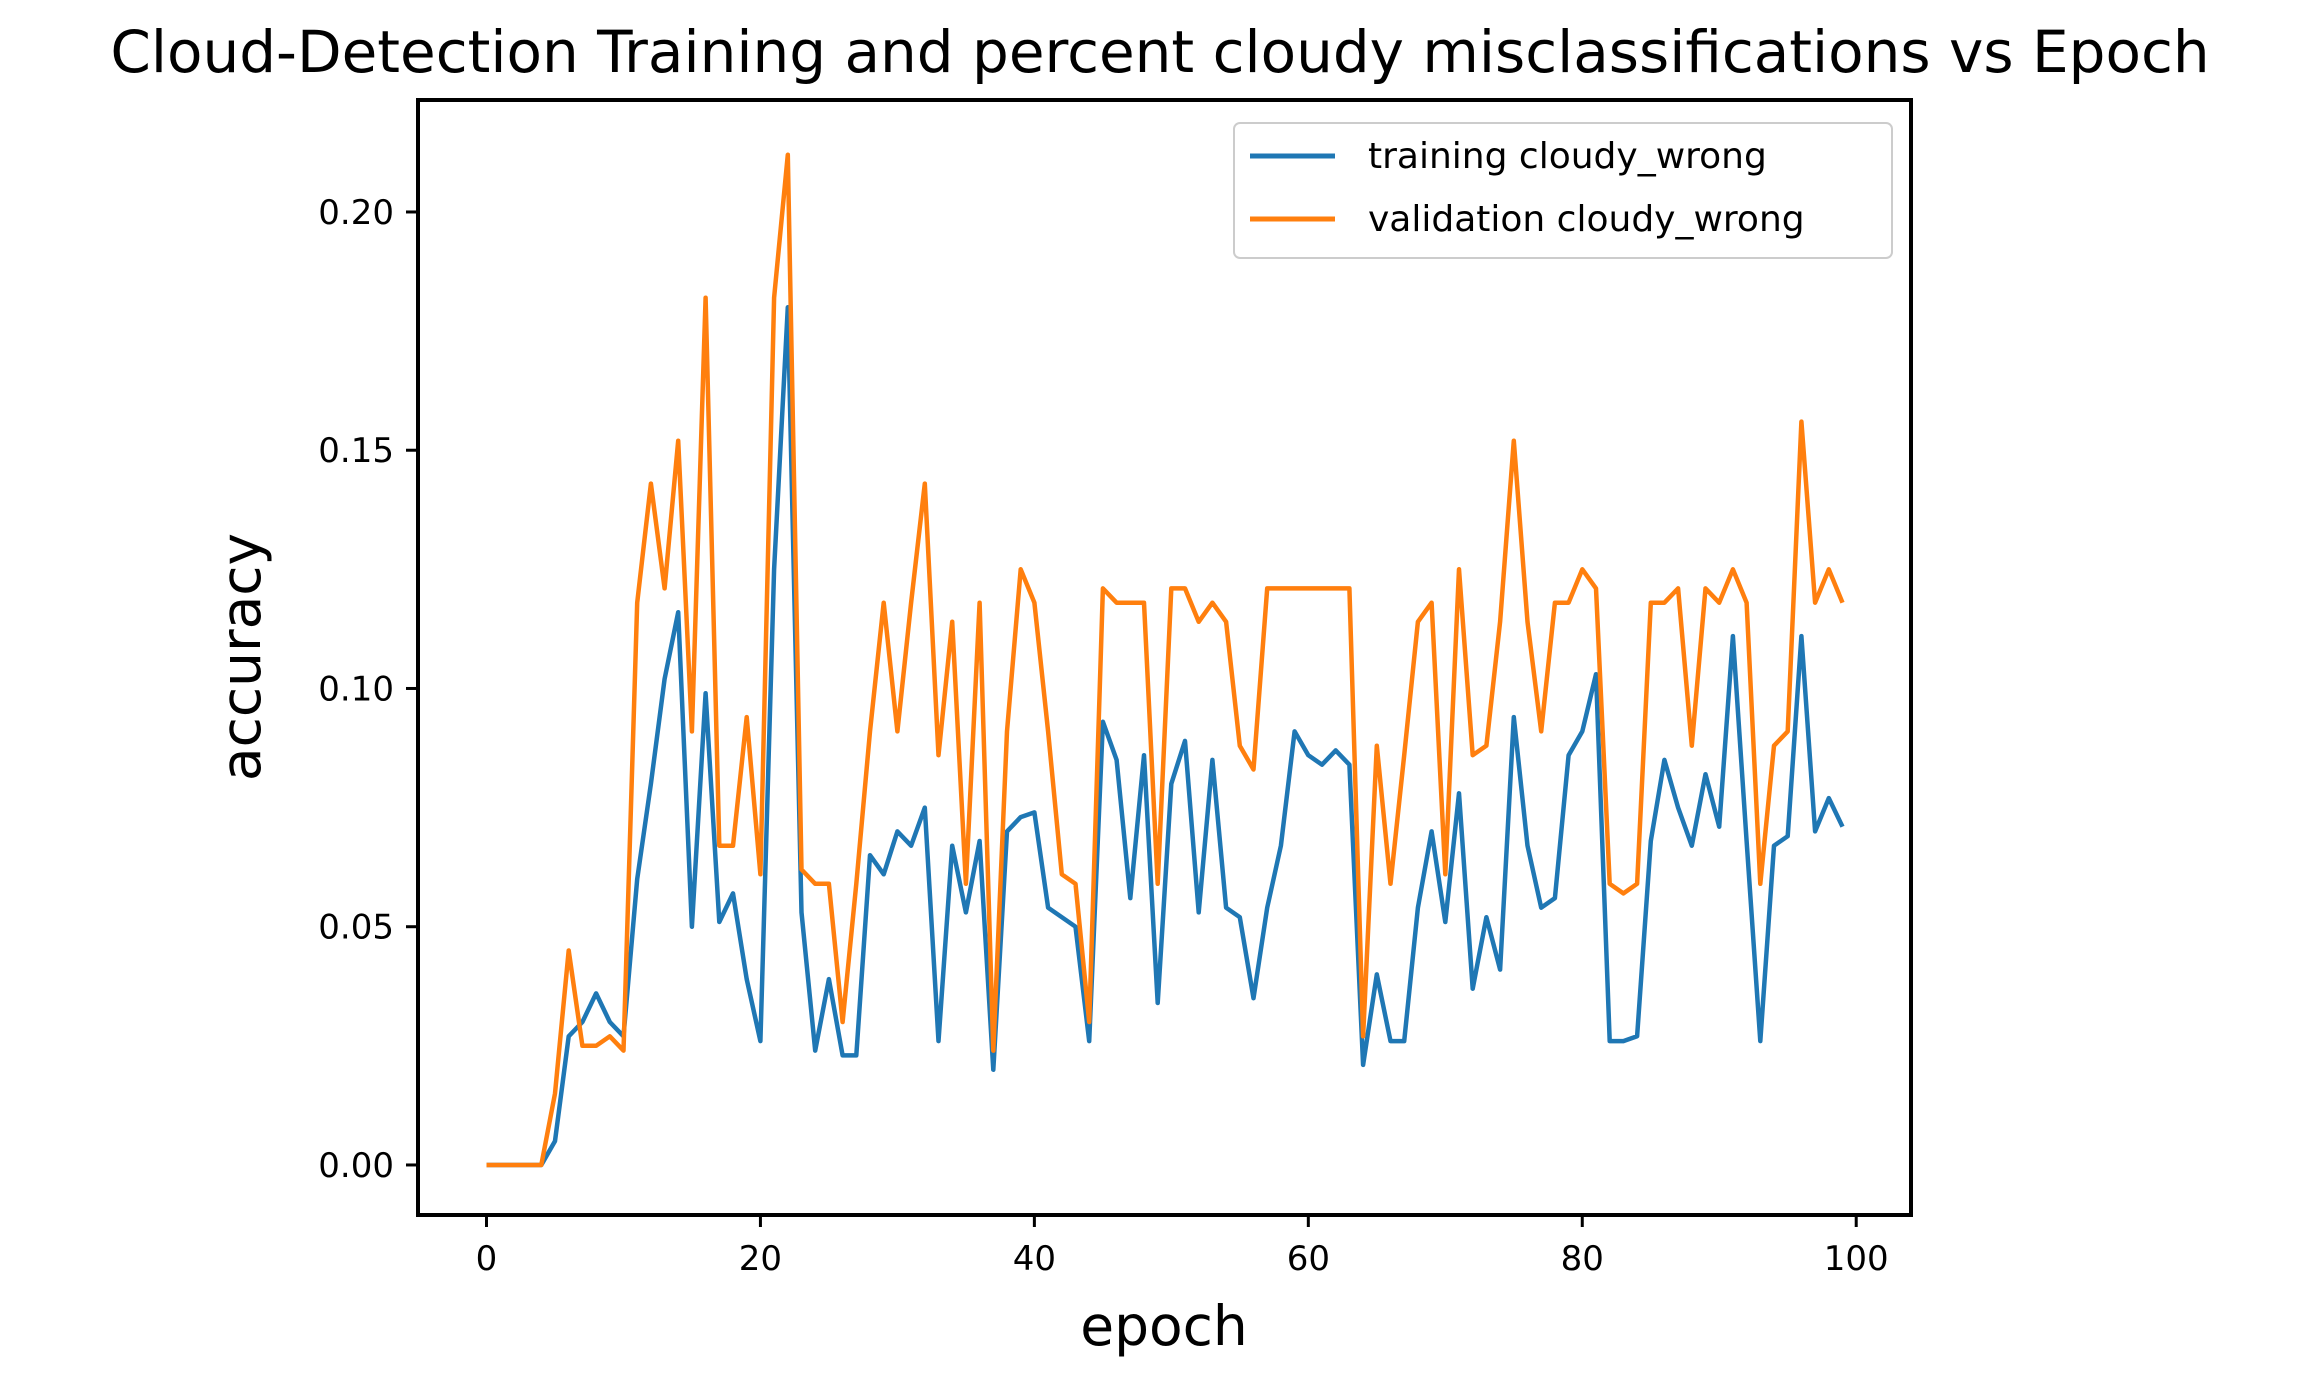 The width and height of the screenshot is (2321, 1386). What do you see at coordinates (487, 1259) in the screenshot?
I see `x-tick-label: 0` at bounding box center [487, 1259].